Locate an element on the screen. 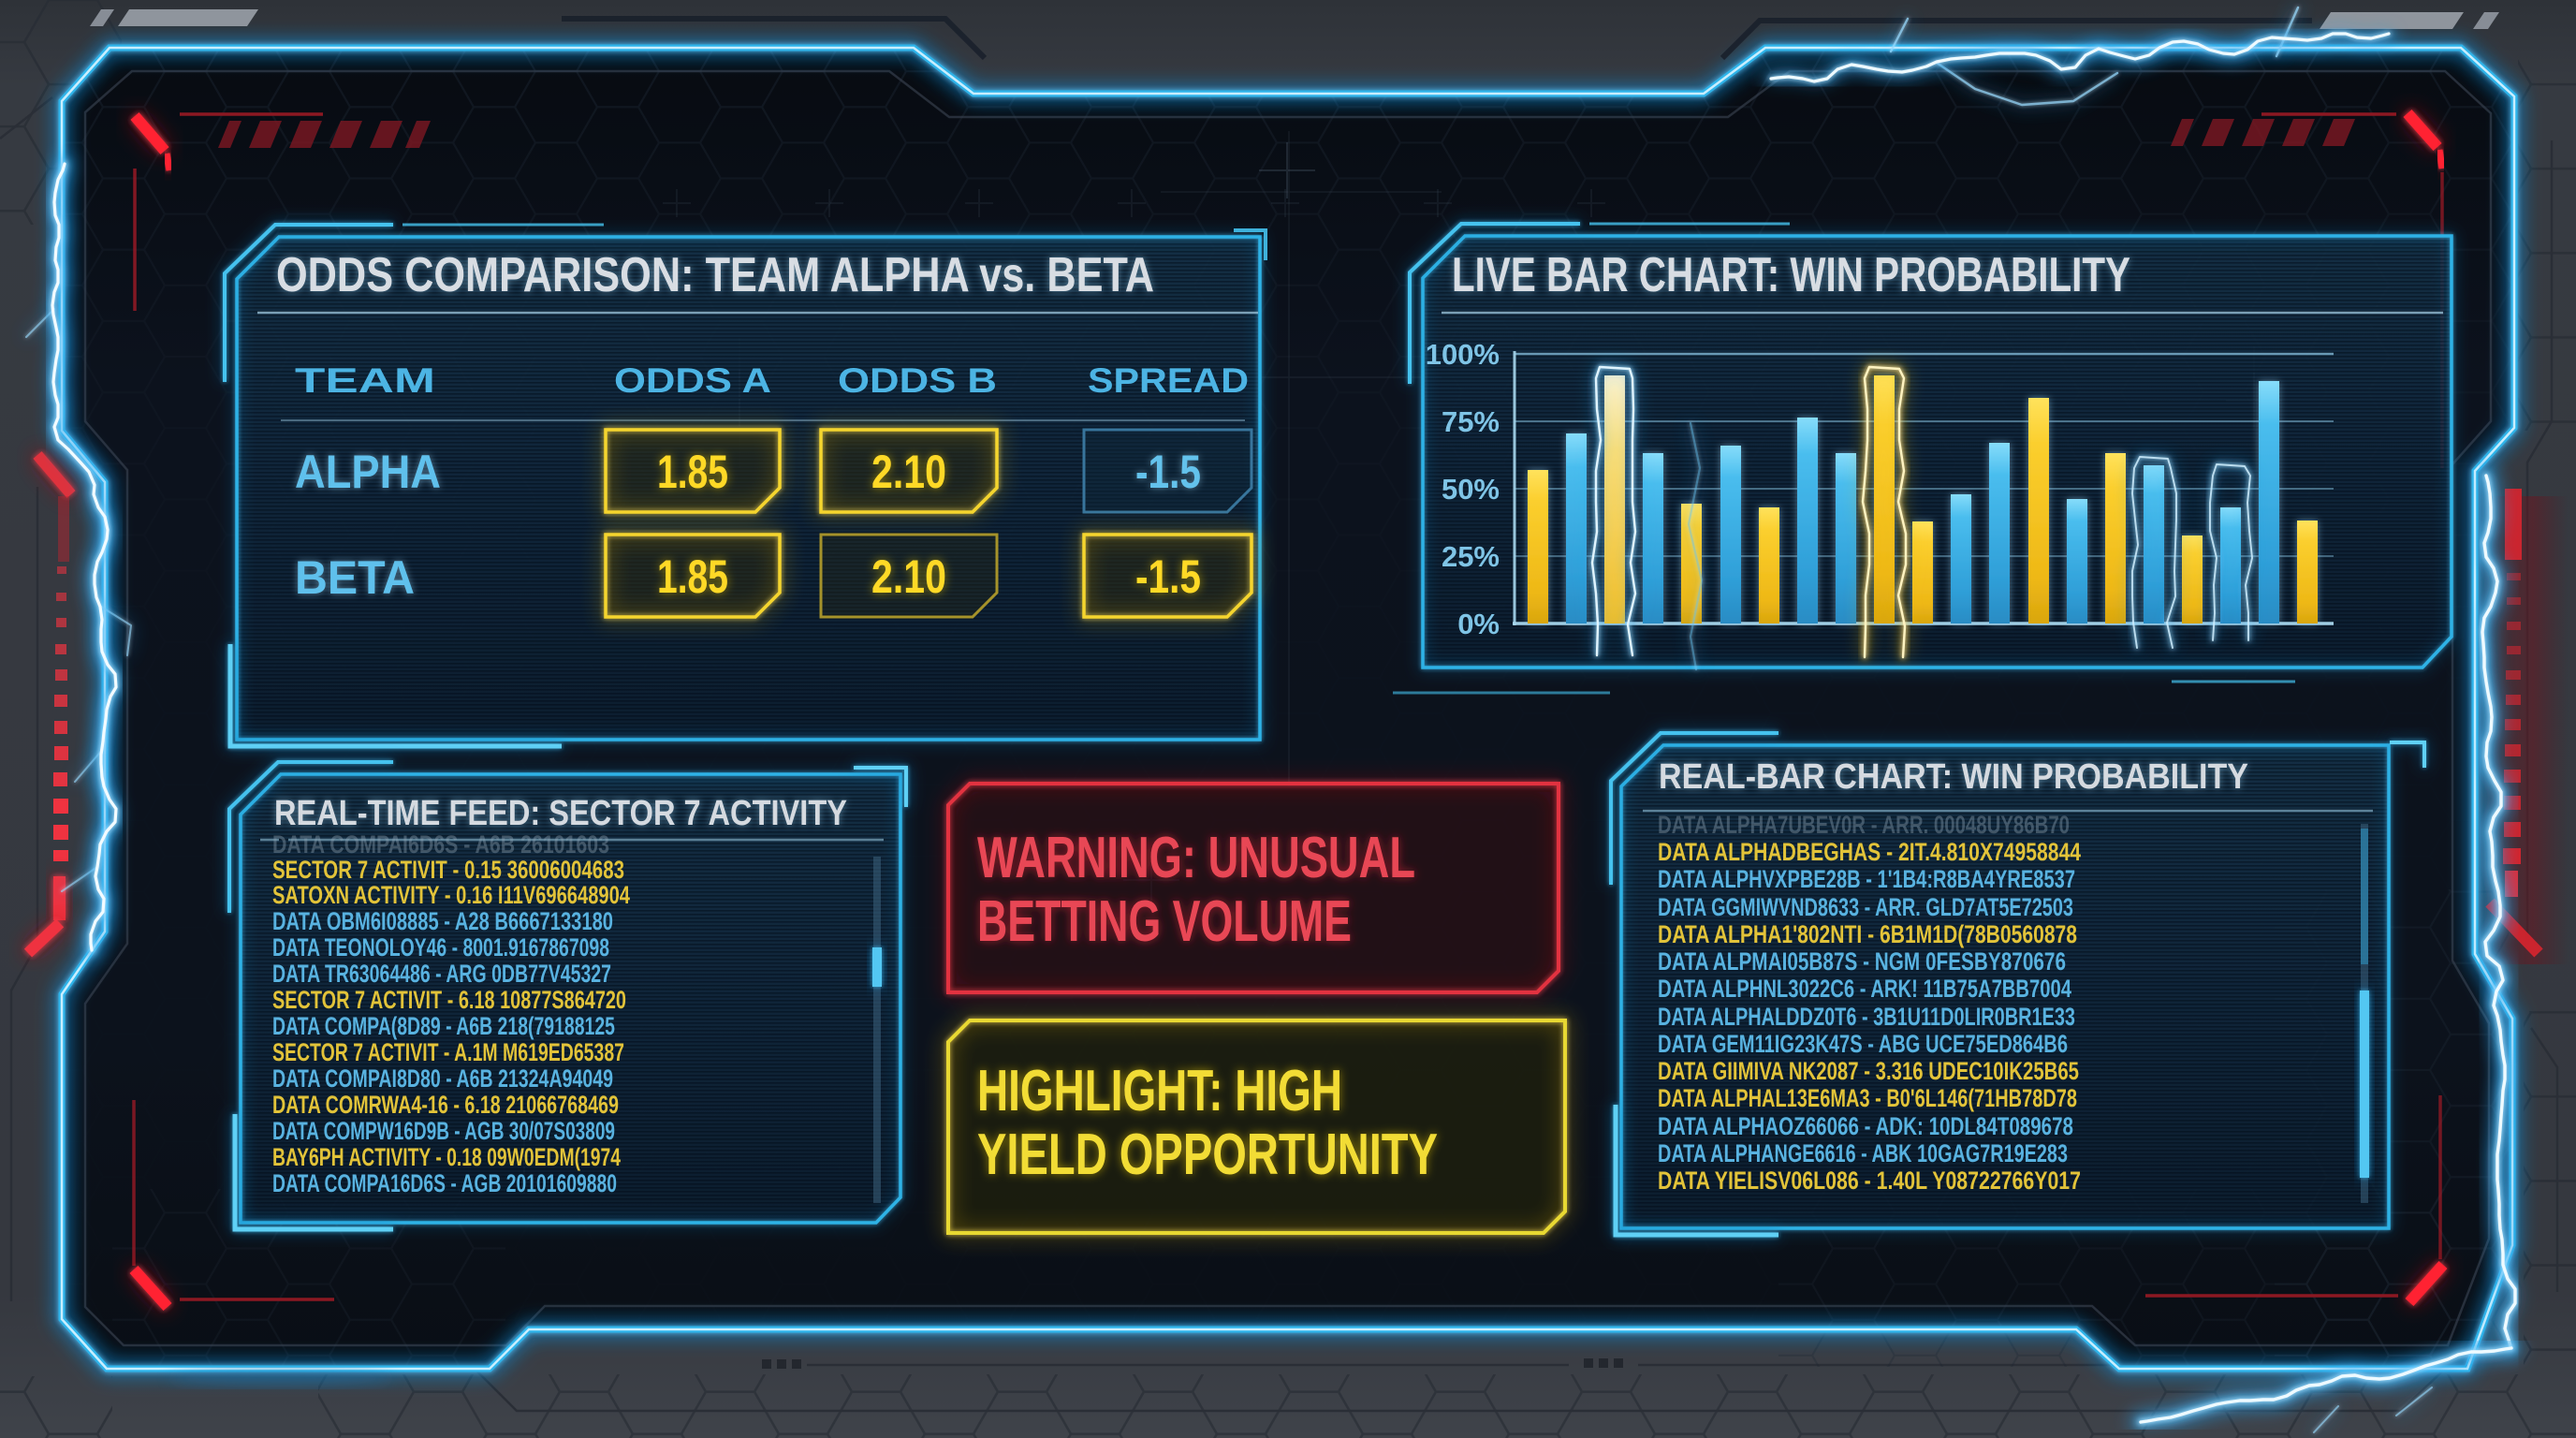 This screenshot has height=1438, width=2576. svg-text:BAY6PH ACTIVITY - 0.18 09W0EDM: BAY6PH ACTIVITY - 0.18 09W0EDM(1974 is located at coordinates (446, 1157).